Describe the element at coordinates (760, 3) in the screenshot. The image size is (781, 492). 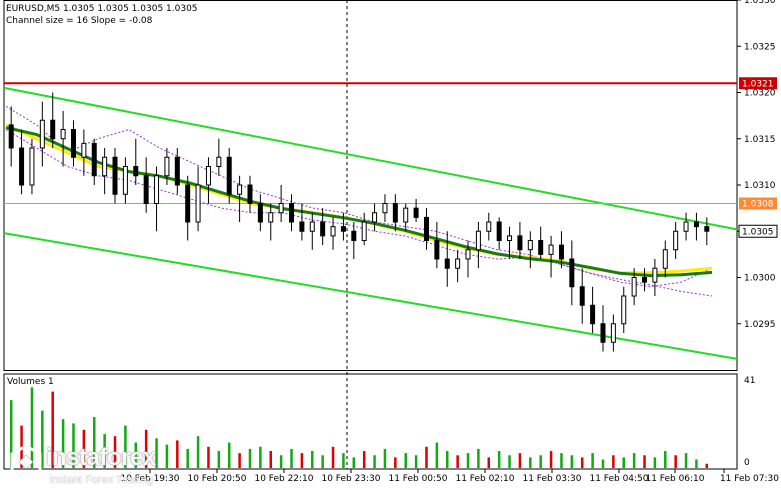
I see `y-axis-tick-label: 1.0330` at that location.